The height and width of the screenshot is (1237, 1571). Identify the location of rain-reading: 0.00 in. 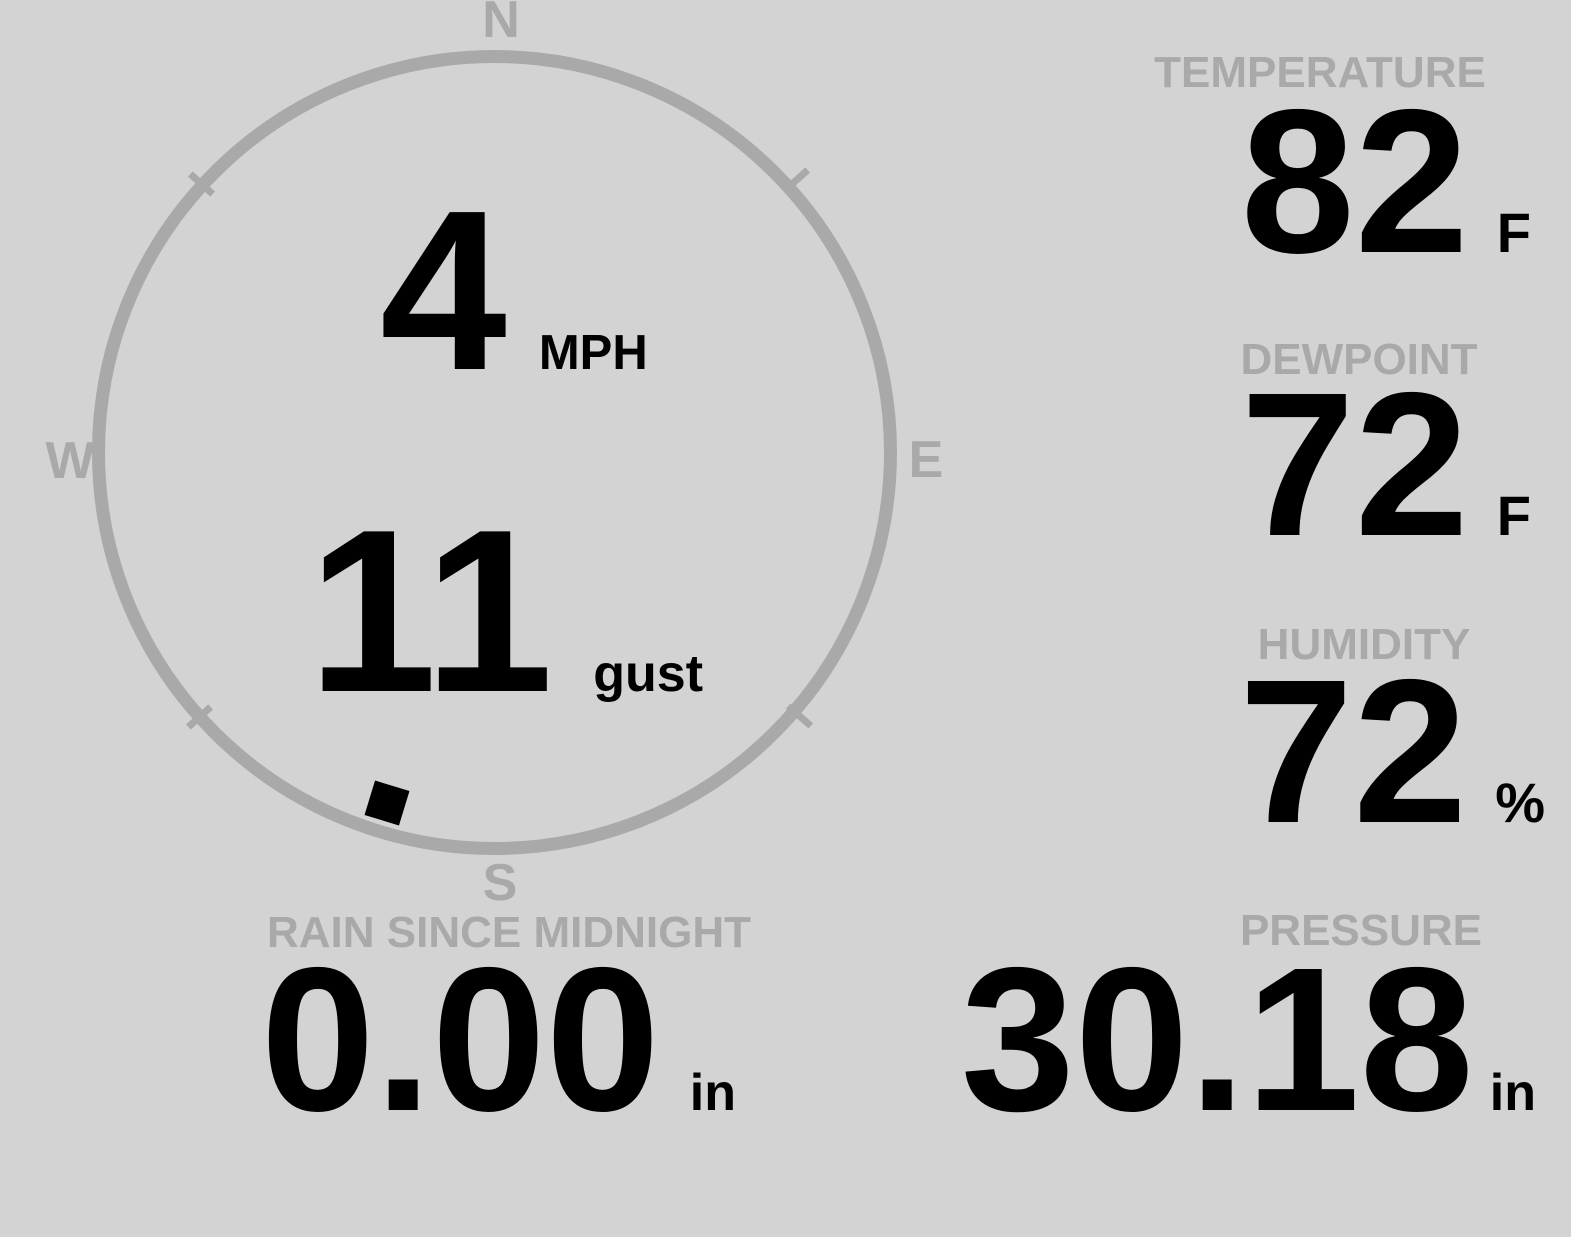
(498, 1039).